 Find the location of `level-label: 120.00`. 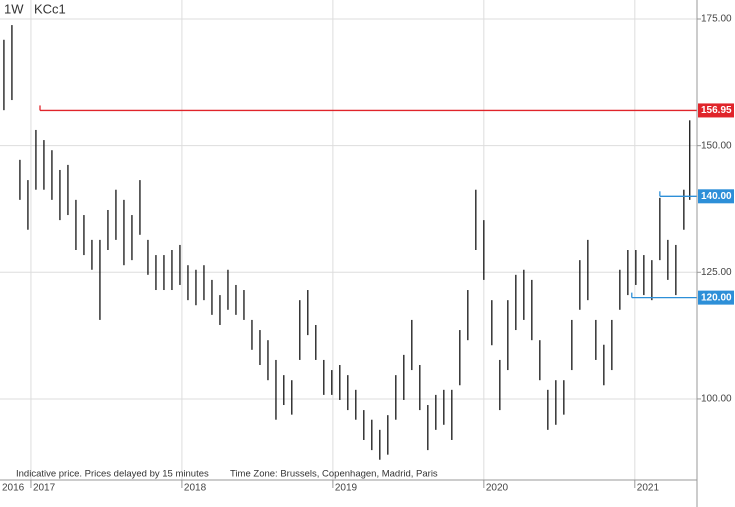

level-label: 120.00 is located at coordinates (716, 297).